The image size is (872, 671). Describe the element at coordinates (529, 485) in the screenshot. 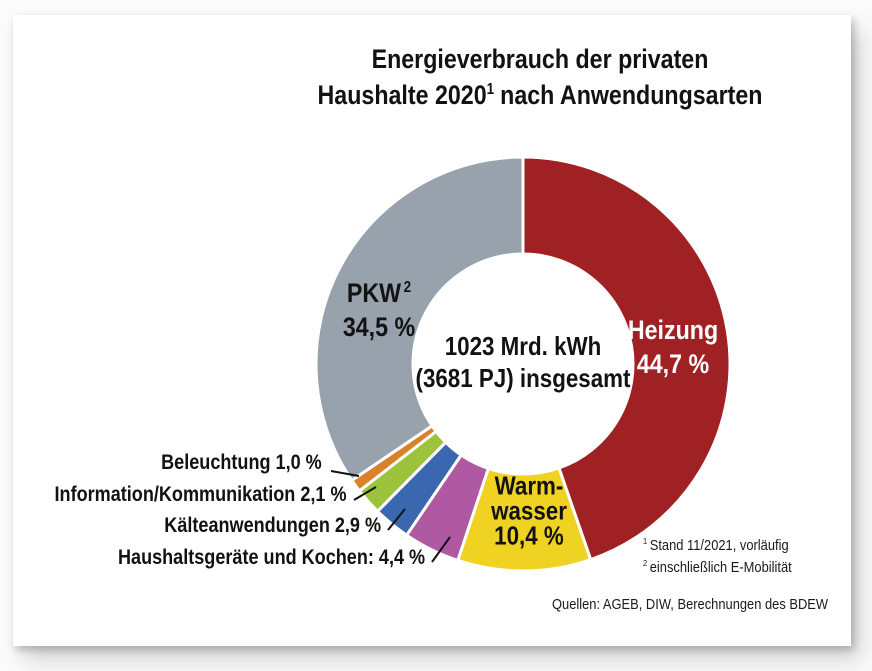

I see `slice-label-warmwasser-line1: Warm-` at that location.